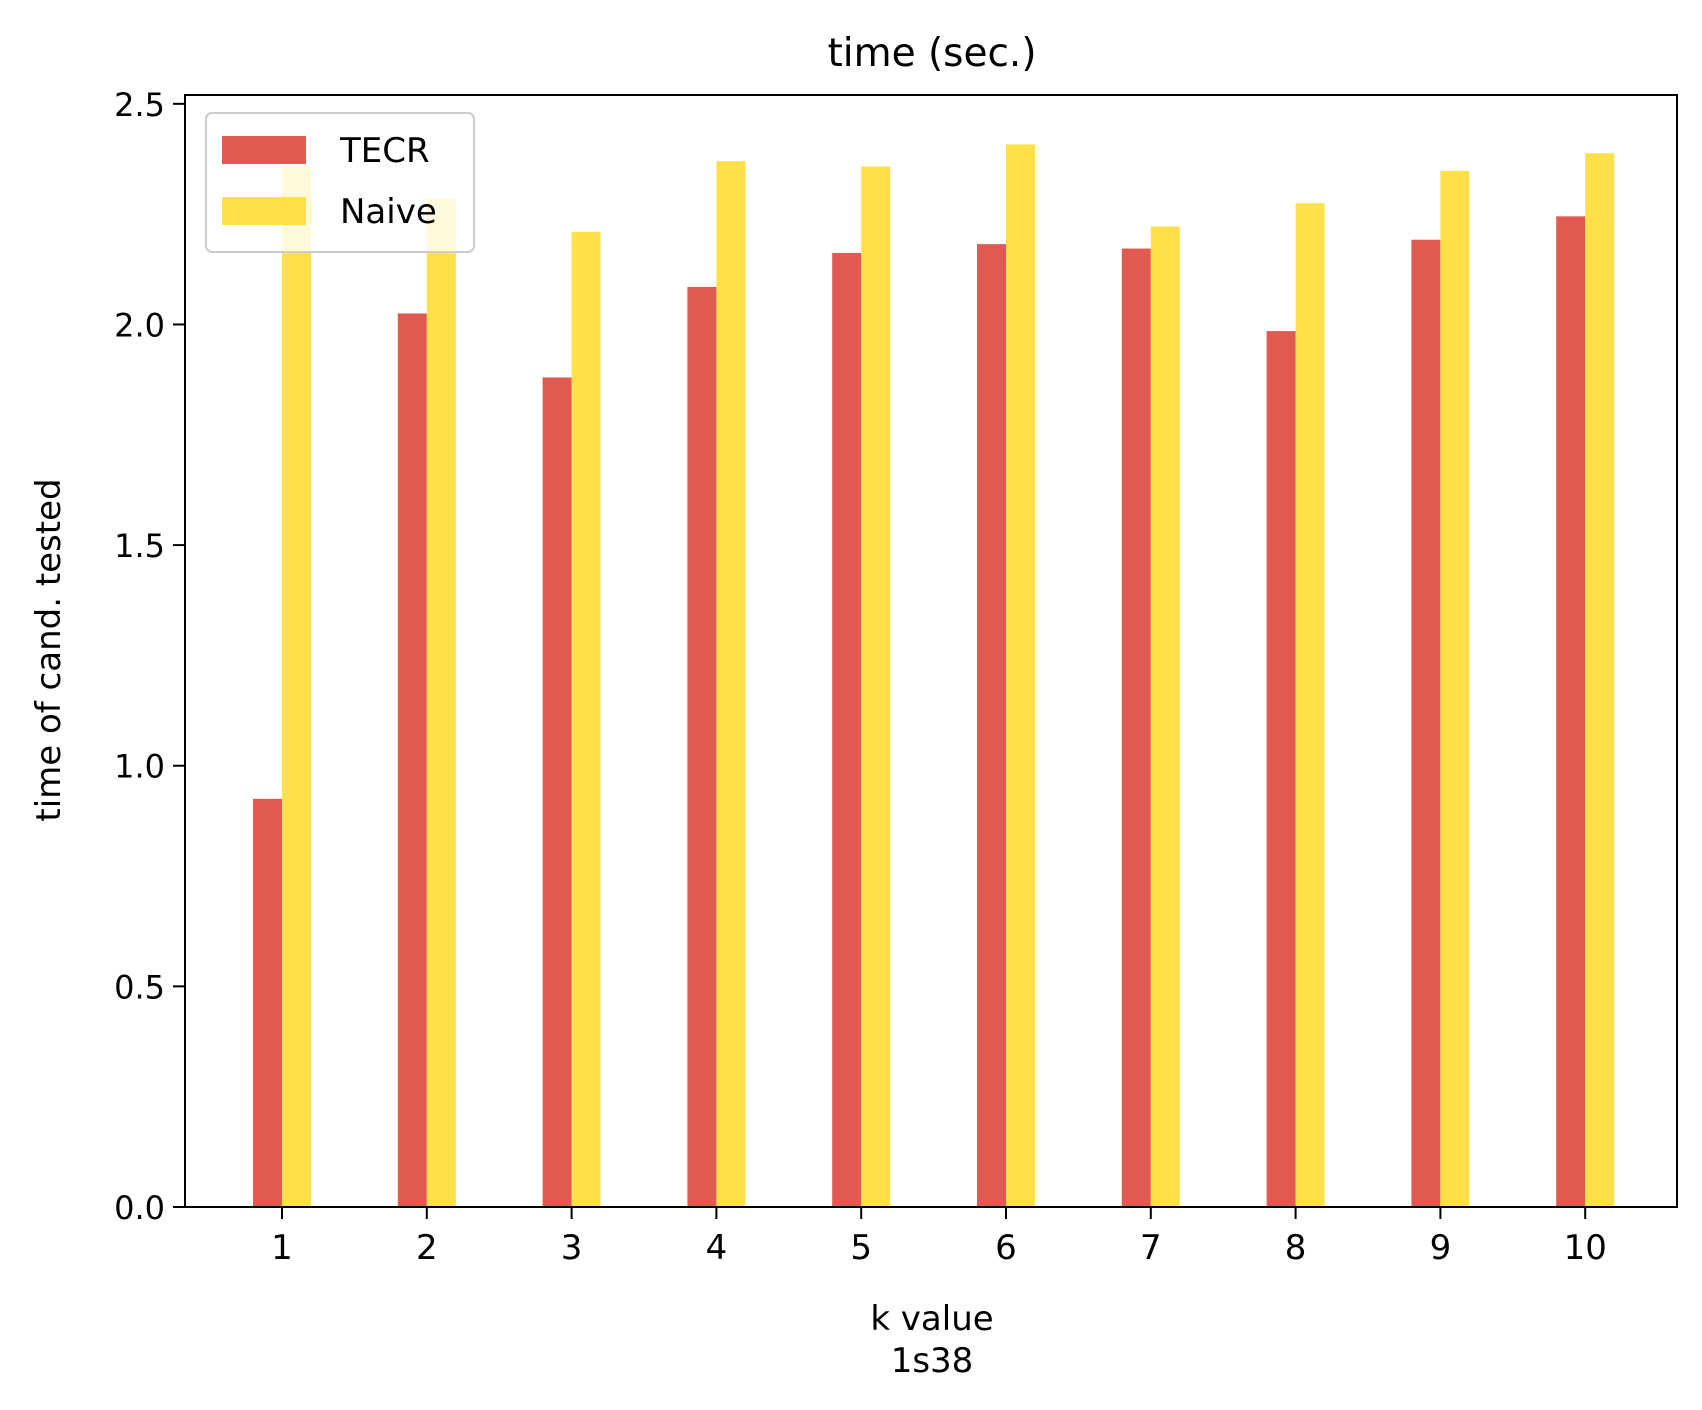 The width and height of the screenshot is (1702, 1410). What do you see at coordinates (49, 649) in the screenshot?
I see `y-axis-label: time of cand. tested` at bounding box center [49, 649].